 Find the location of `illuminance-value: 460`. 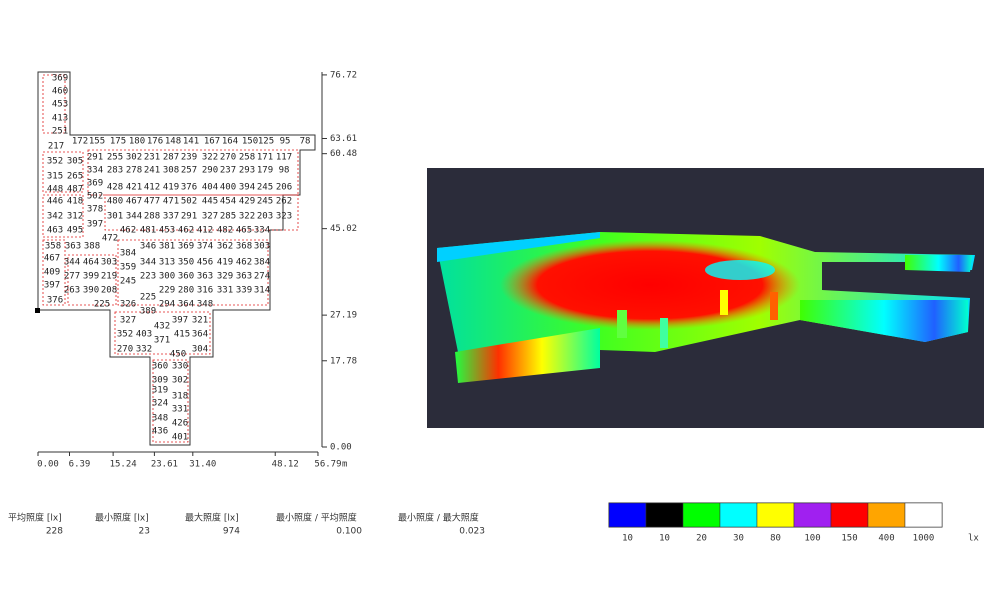

illuminance-value: 460 is located at coordinates (60, 92).